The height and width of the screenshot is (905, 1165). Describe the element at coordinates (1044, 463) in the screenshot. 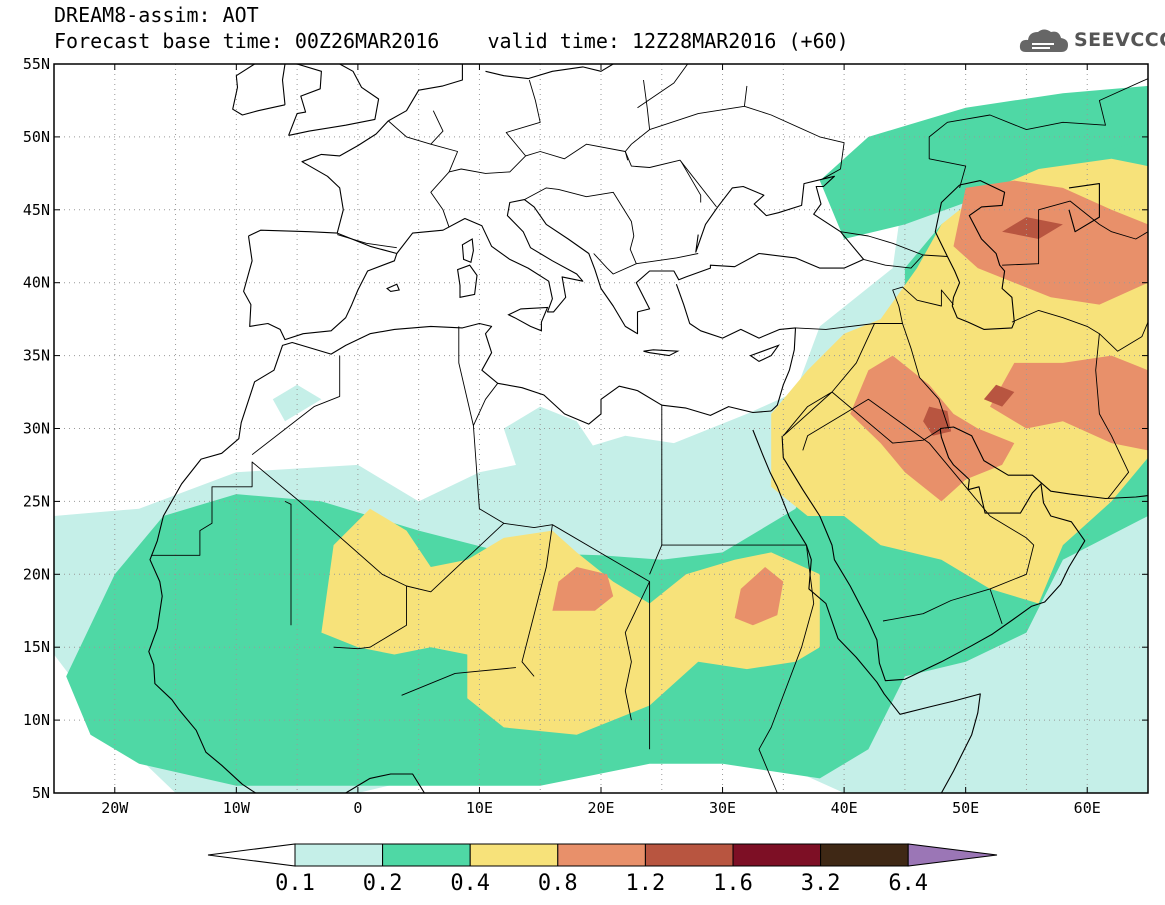

I see `coastline-persian-gulf-north-coast` at that location.